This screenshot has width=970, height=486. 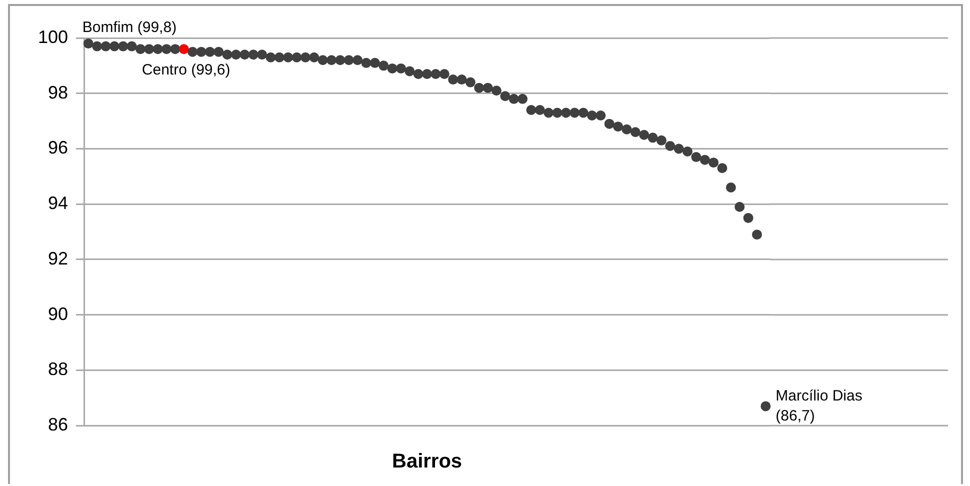 I want to click on x-axis-title: Bairros, so click(x=427, y=461).